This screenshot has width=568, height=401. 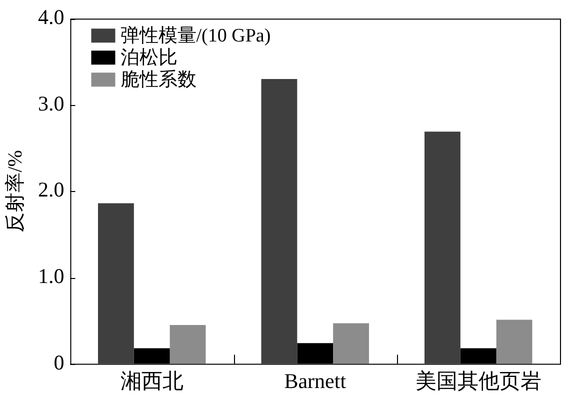 I want to click on x-tick-label: 湘西北, so click(x=152, y=380).